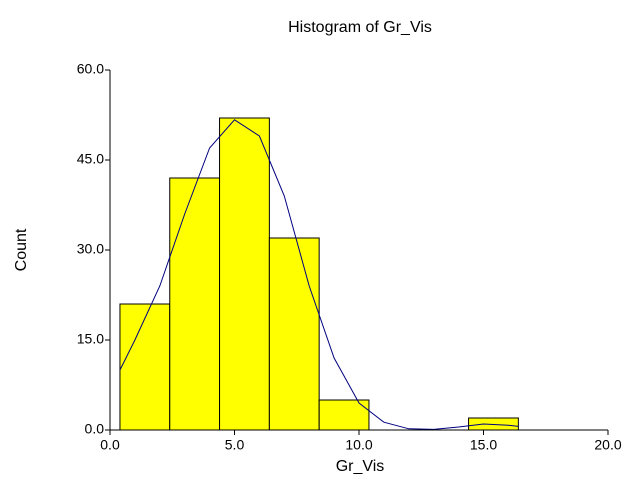 The height and width of the screenshot is (486, 631). Describe the element at coordinates (95, 429) in the screenshot. I see `y-tick-label: 0.0` at that location.